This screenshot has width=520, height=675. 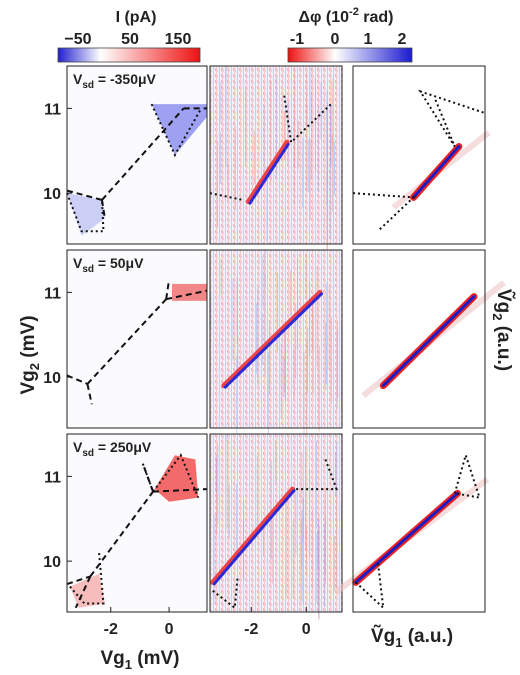 What do you see at coordinates (306, 629) in the screenshot?
I see `x-tick-label: 0` at bounding box center [306, 629].